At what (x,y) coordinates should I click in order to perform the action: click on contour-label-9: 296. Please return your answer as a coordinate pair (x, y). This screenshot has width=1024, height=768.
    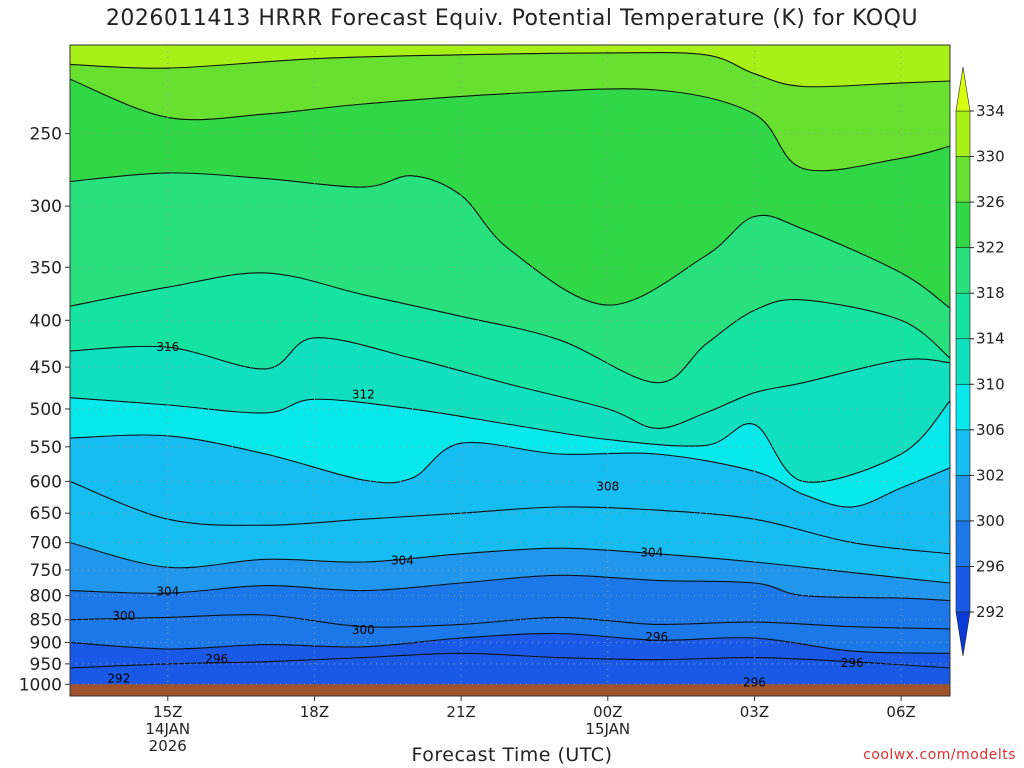
    Looking at the image, I should click on (216, 659).